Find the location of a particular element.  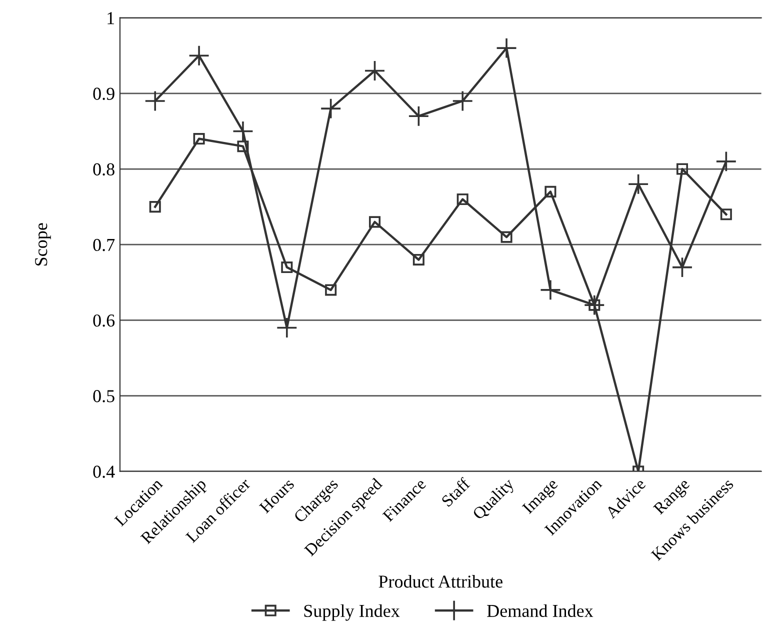

legend-label: Supply Index is located at coordinates (352, 612).